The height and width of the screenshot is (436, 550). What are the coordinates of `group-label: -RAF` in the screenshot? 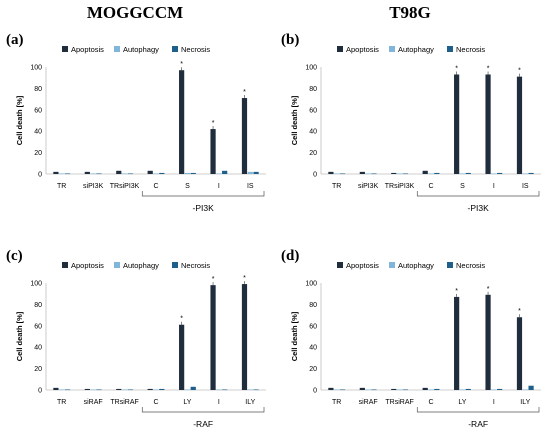 It's located at (478, 424).